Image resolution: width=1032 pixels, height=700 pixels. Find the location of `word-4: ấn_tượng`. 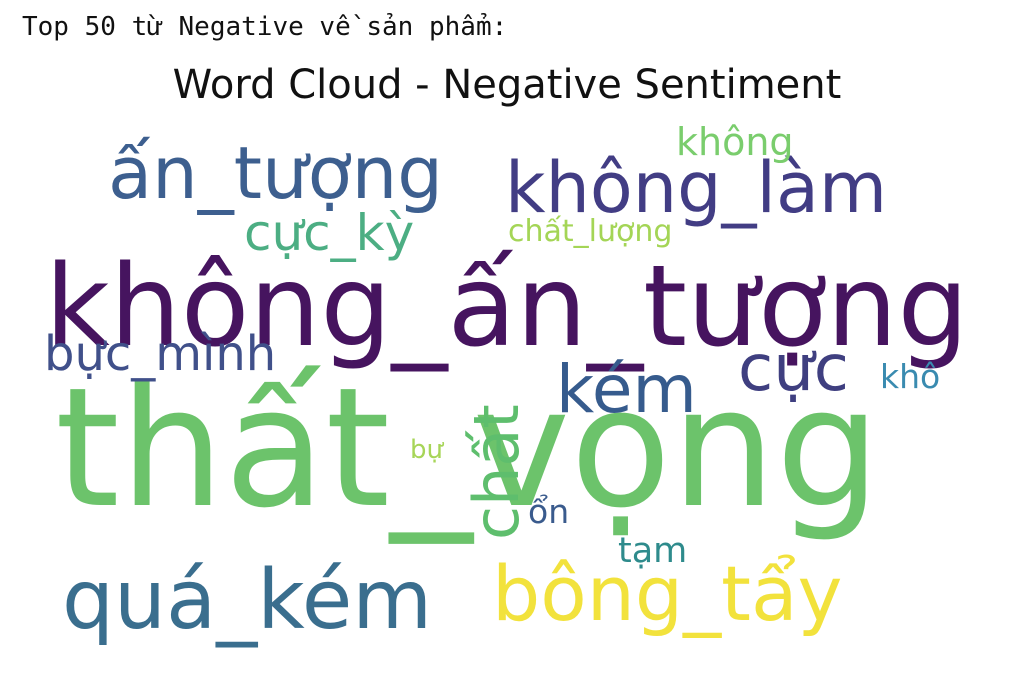

word-4: ấn_tượng is located at coordinates (275, 173).